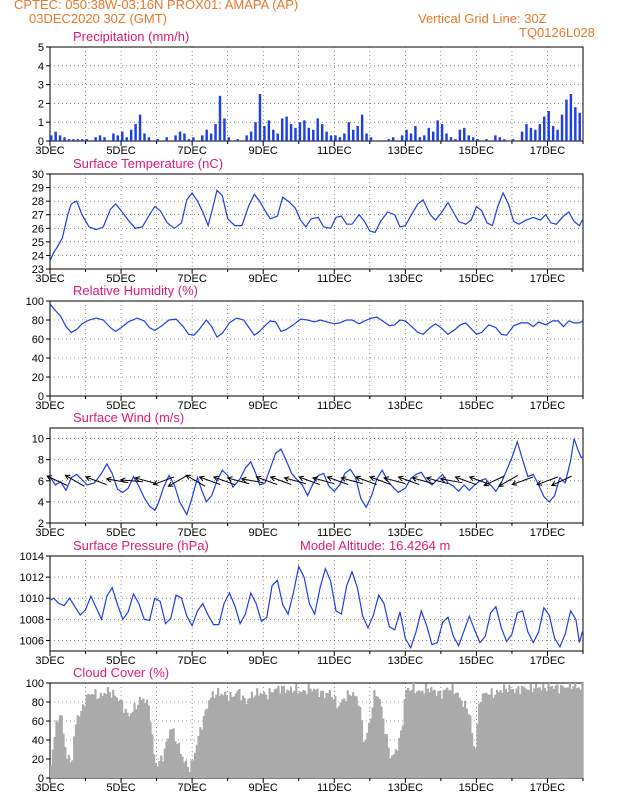 This screenshot has height=800, width=618. What do you see at coordinates (38, 741) in the screenshot?
I see `y-tick-label: 40` at bounding box center [38, 741].